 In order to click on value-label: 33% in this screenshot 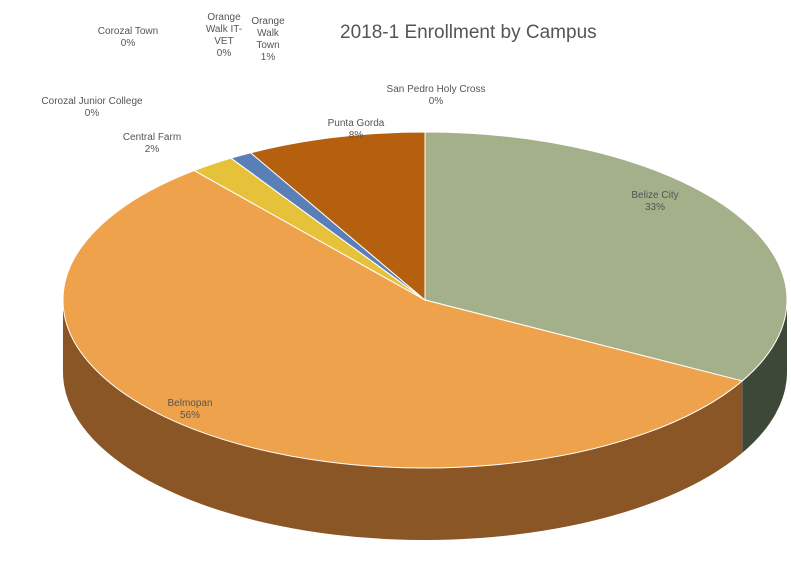, I will do `click(654, 207)`.